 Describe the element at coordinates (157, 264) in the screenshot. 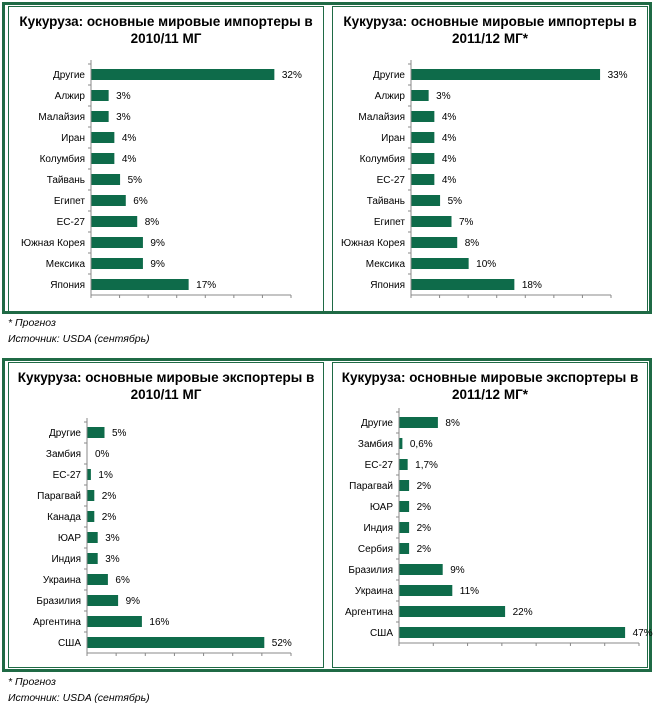

I see `data-label: 9%` at that location.